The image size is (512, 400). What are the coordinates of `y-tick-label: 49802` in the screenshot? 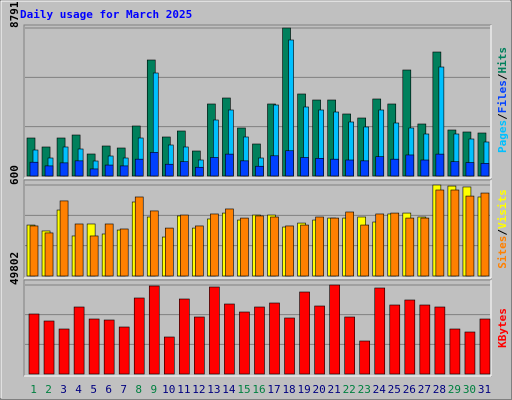 It's located at (14, 268).